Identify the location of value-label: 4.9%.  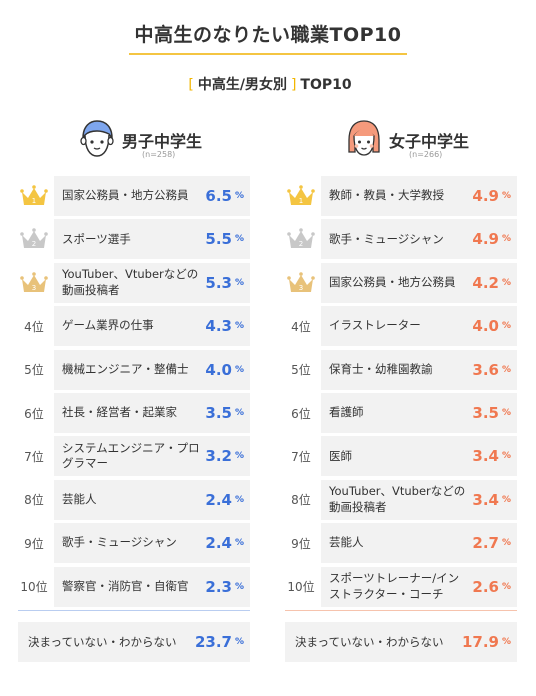
(491, 239).